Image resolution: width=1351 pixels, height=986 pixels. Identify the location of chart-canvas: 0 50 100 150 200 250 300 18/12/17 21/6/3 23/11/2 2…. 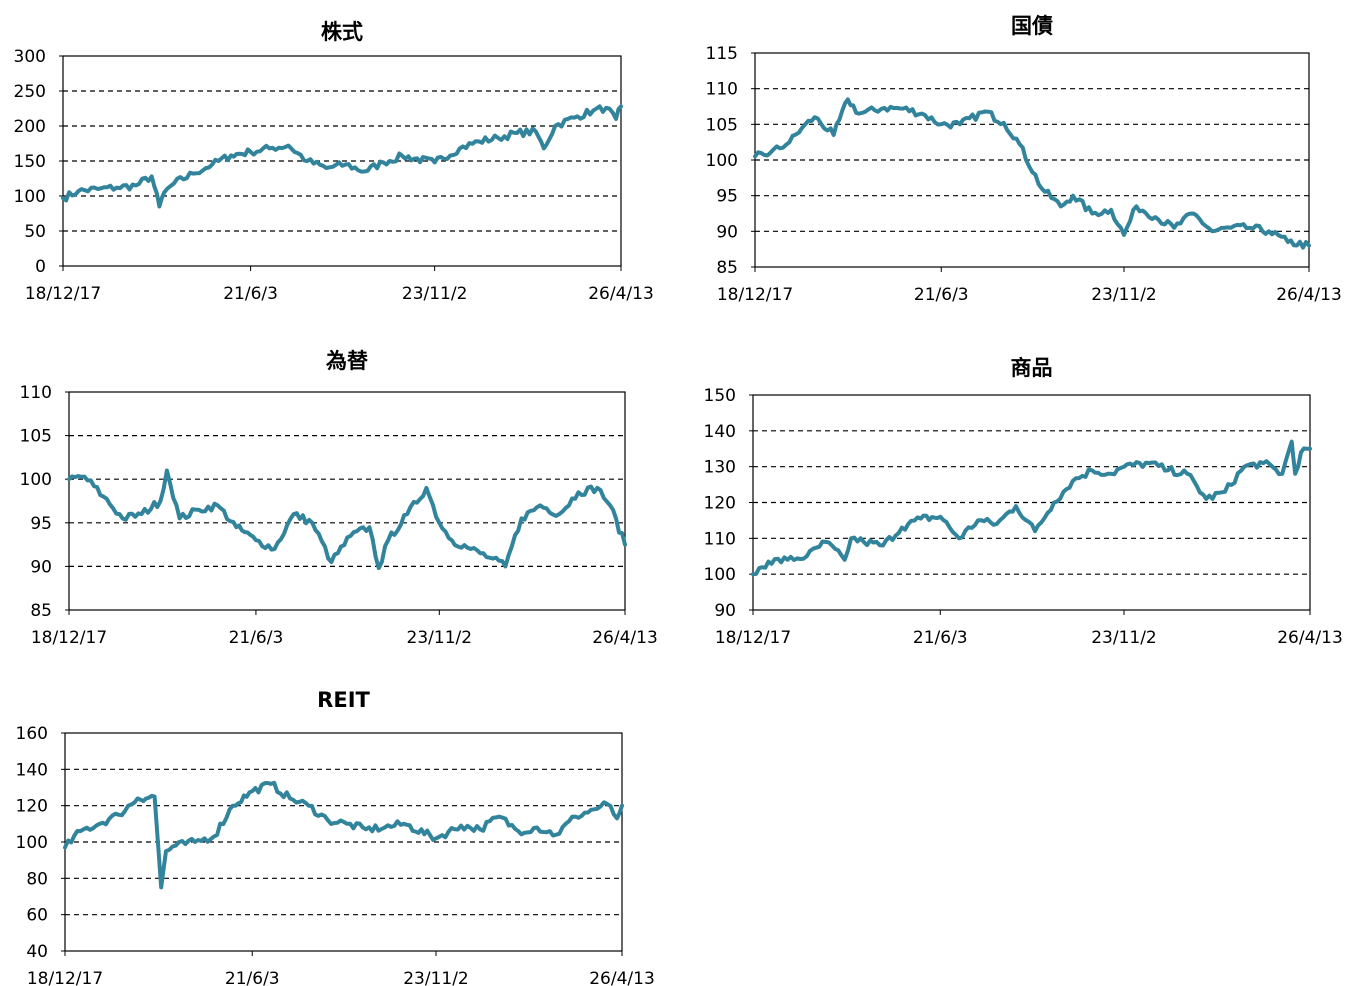
(334, 175).